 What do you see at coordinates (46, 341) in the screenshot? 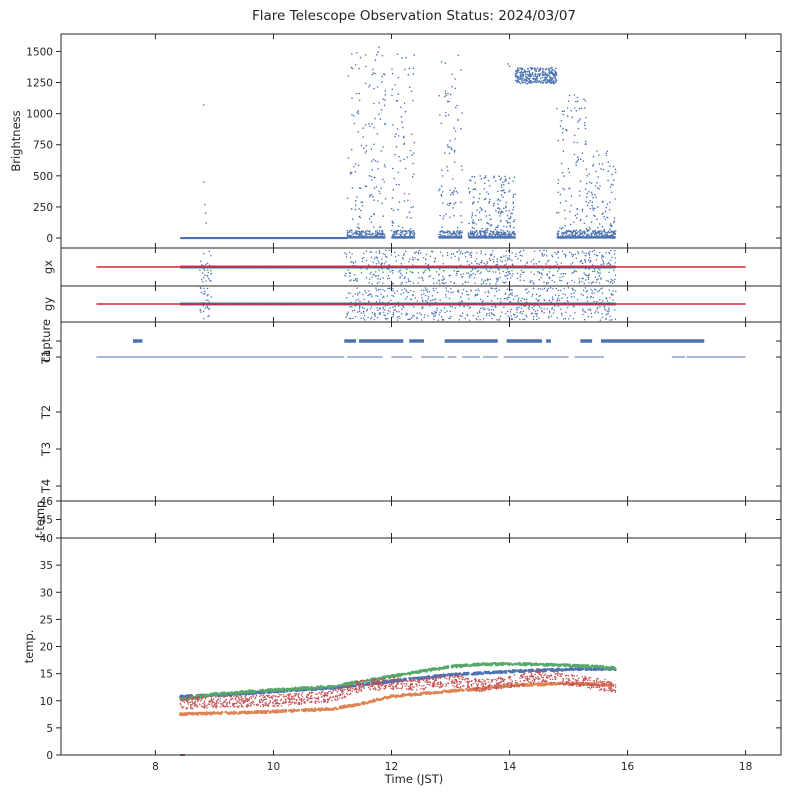
I see `status-row-label: capture` at bounding box center [46, 341].